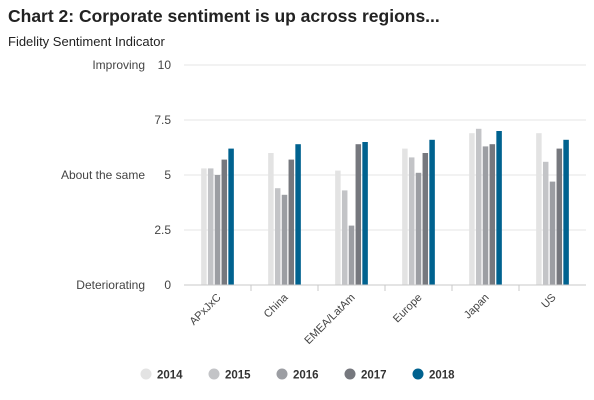 This screenshot has height=400, width=594. I want to click on legend: 2014 2015 2016 2017 2018, so click(298, 375).